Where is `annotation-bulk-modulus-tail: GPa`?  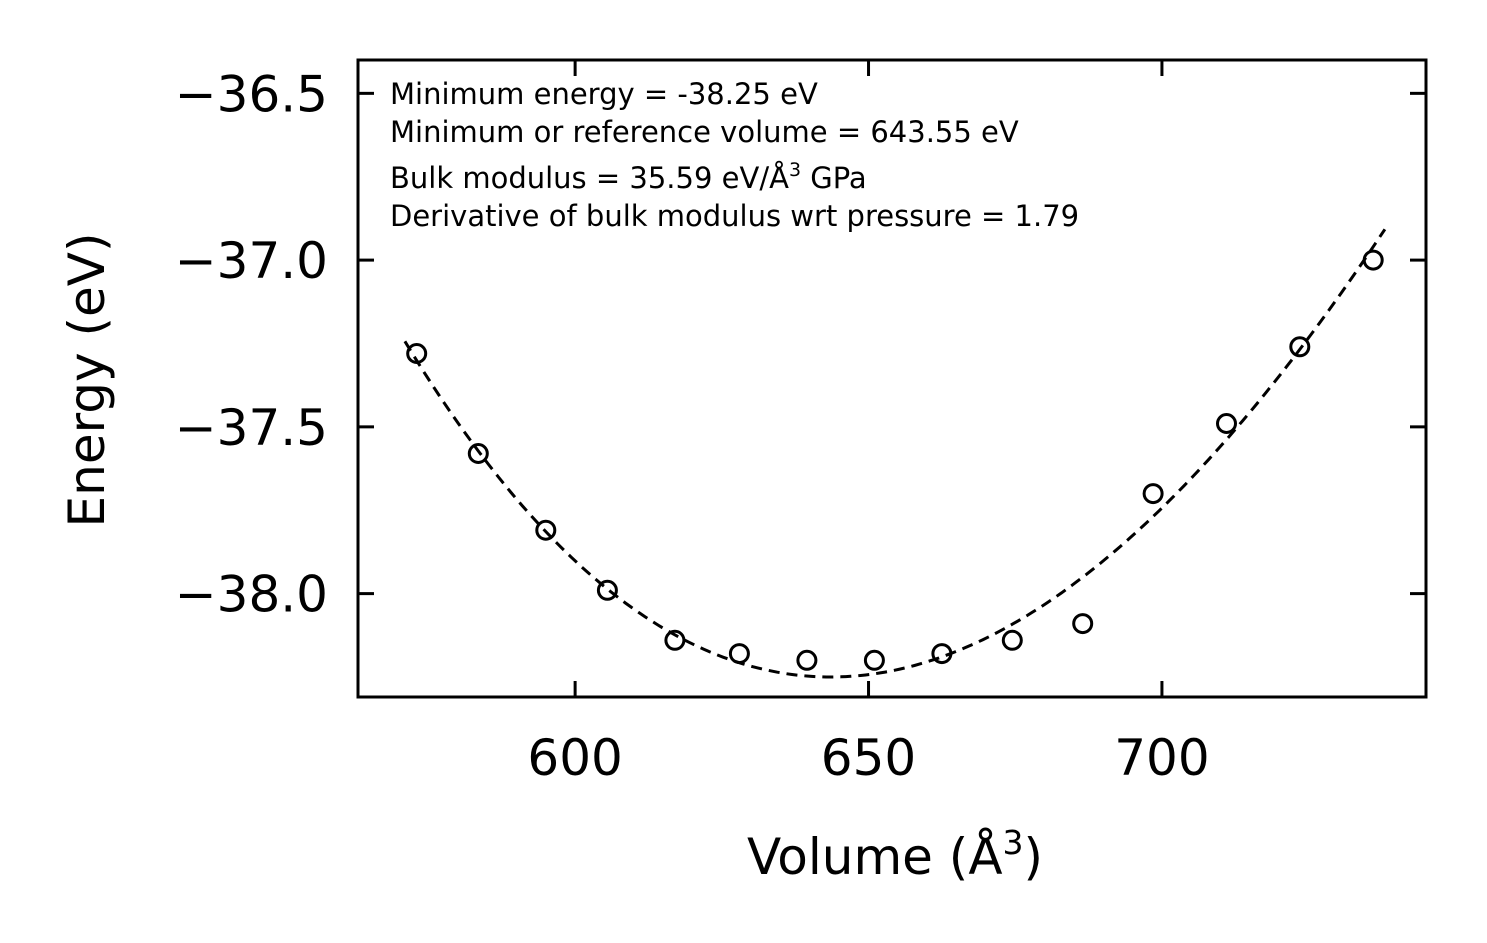 annotation-bulk-modulus-tail: GPa is located at coordinates (834, 178).